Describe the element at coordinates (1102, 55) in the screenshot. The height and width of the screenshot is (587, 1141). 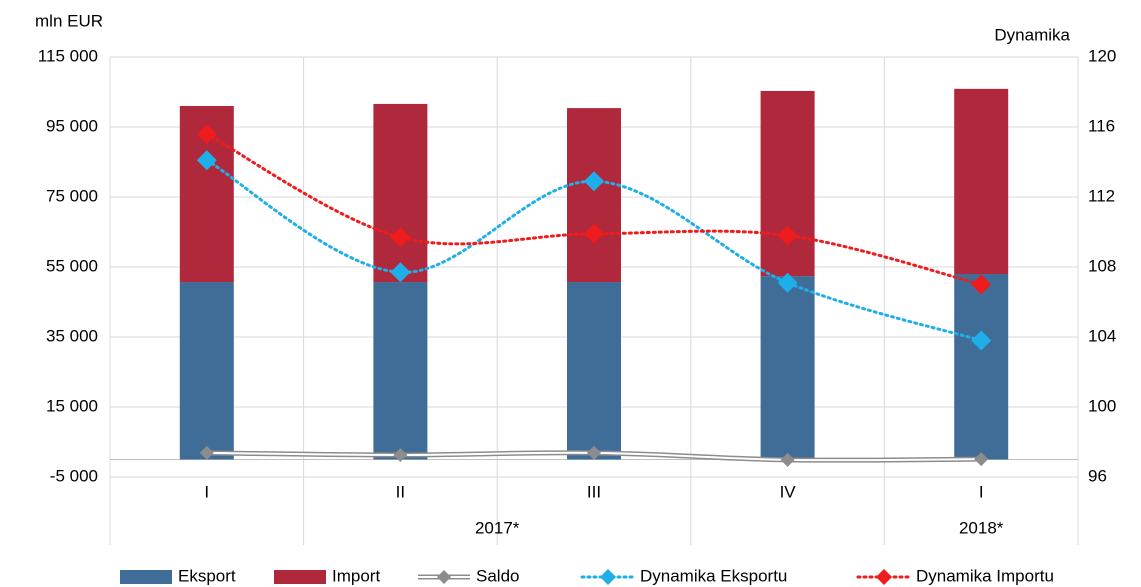
I see `y2-tick-label: 120` at that location.